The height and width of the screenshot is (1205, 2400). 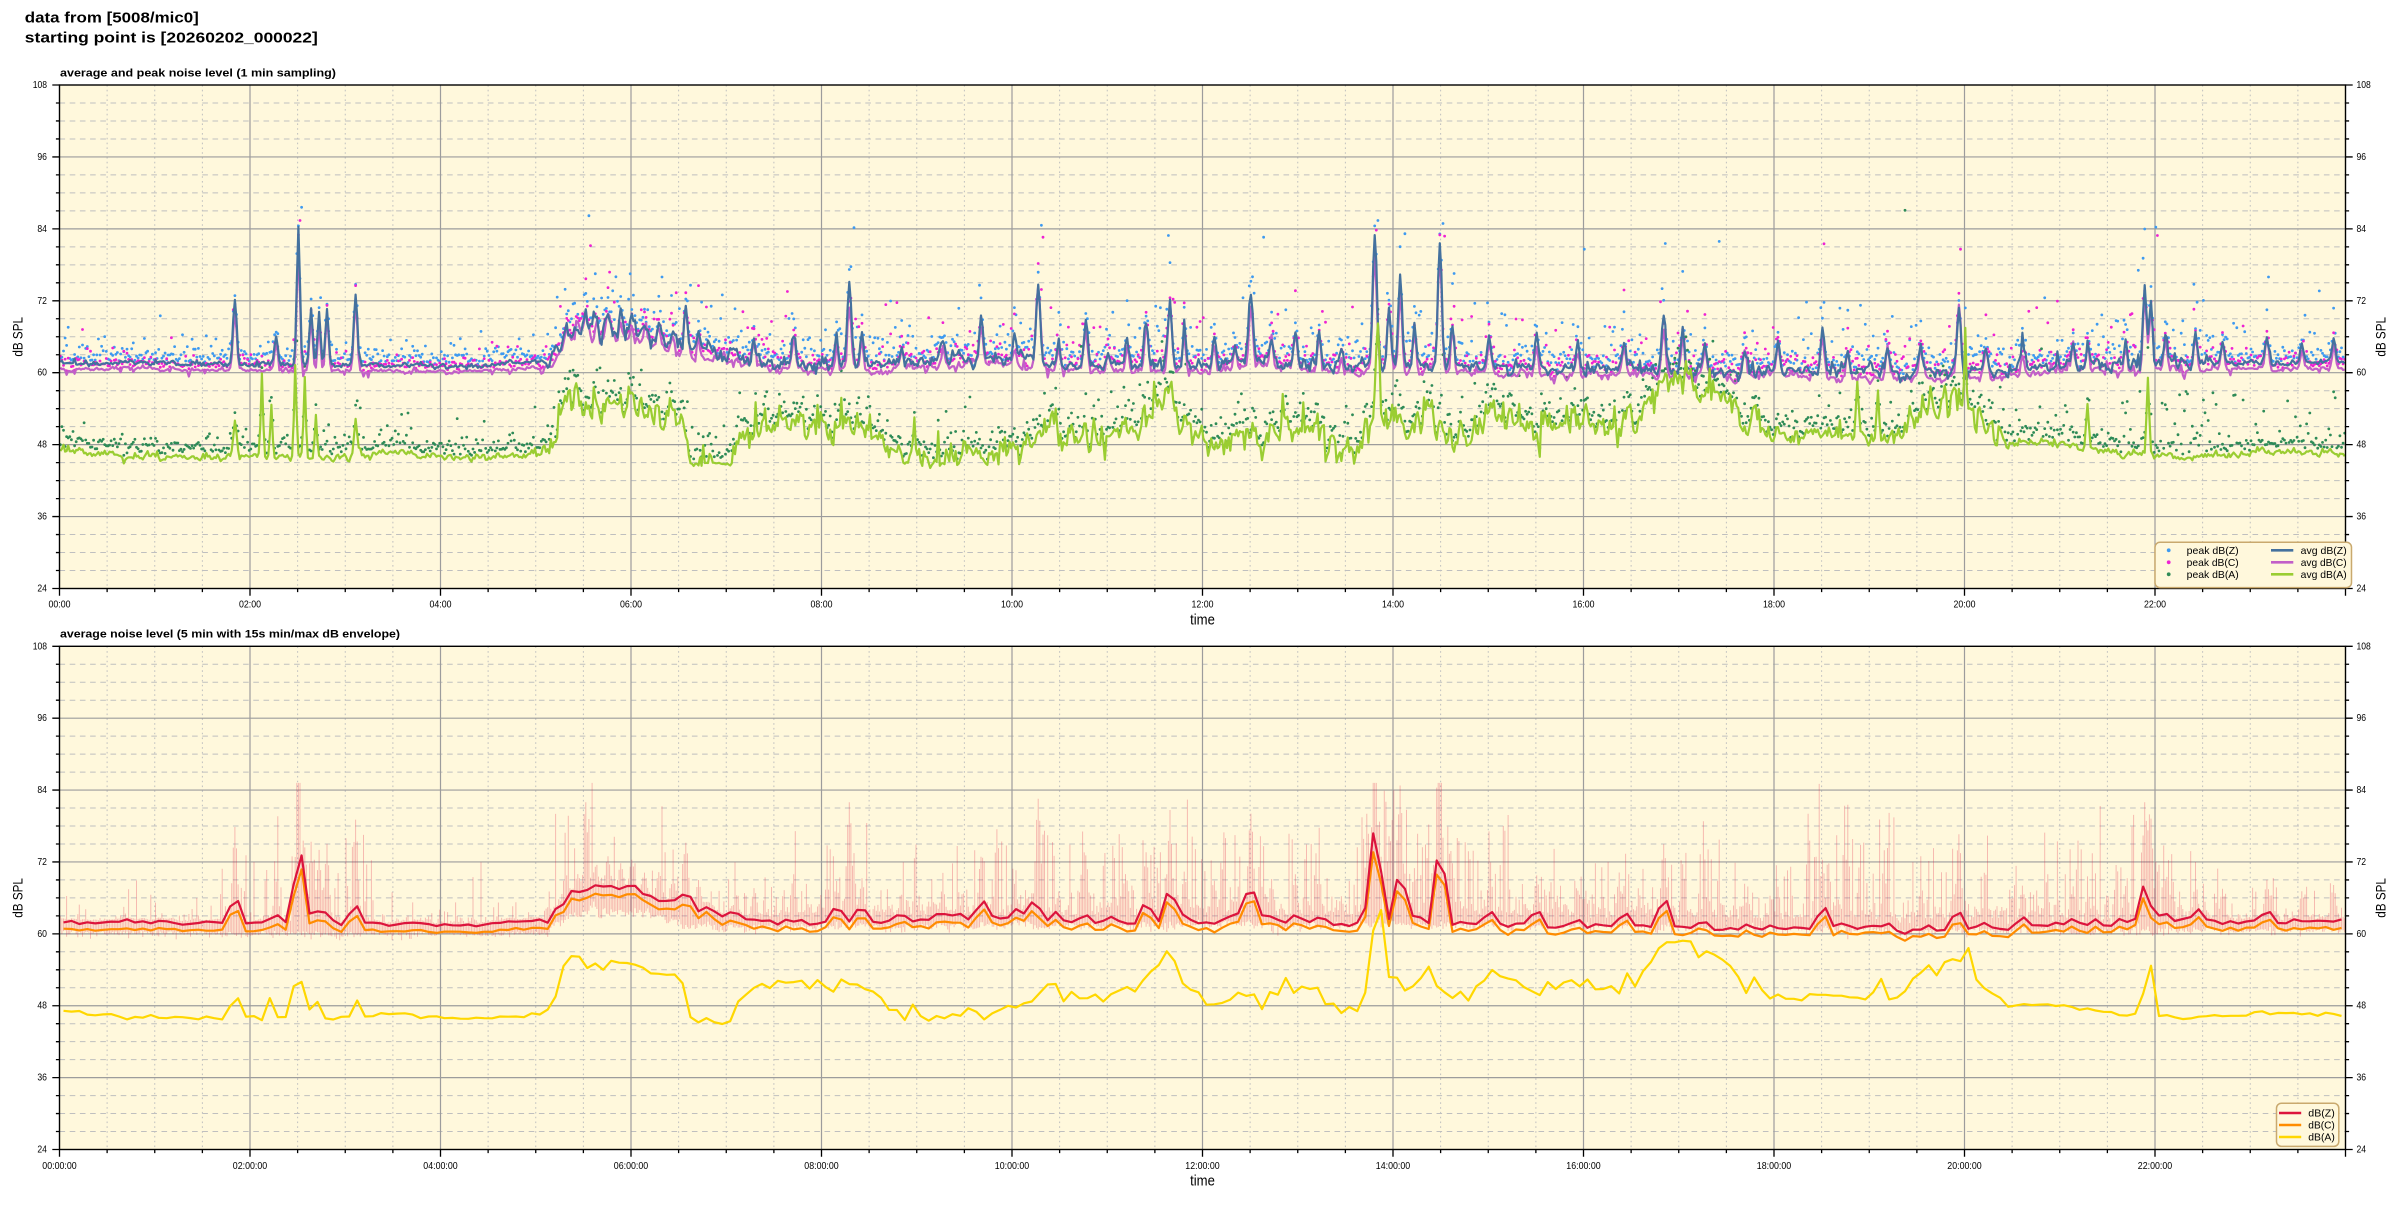 I want to click on svg-text: 00:00, so click(x=60, y=604).